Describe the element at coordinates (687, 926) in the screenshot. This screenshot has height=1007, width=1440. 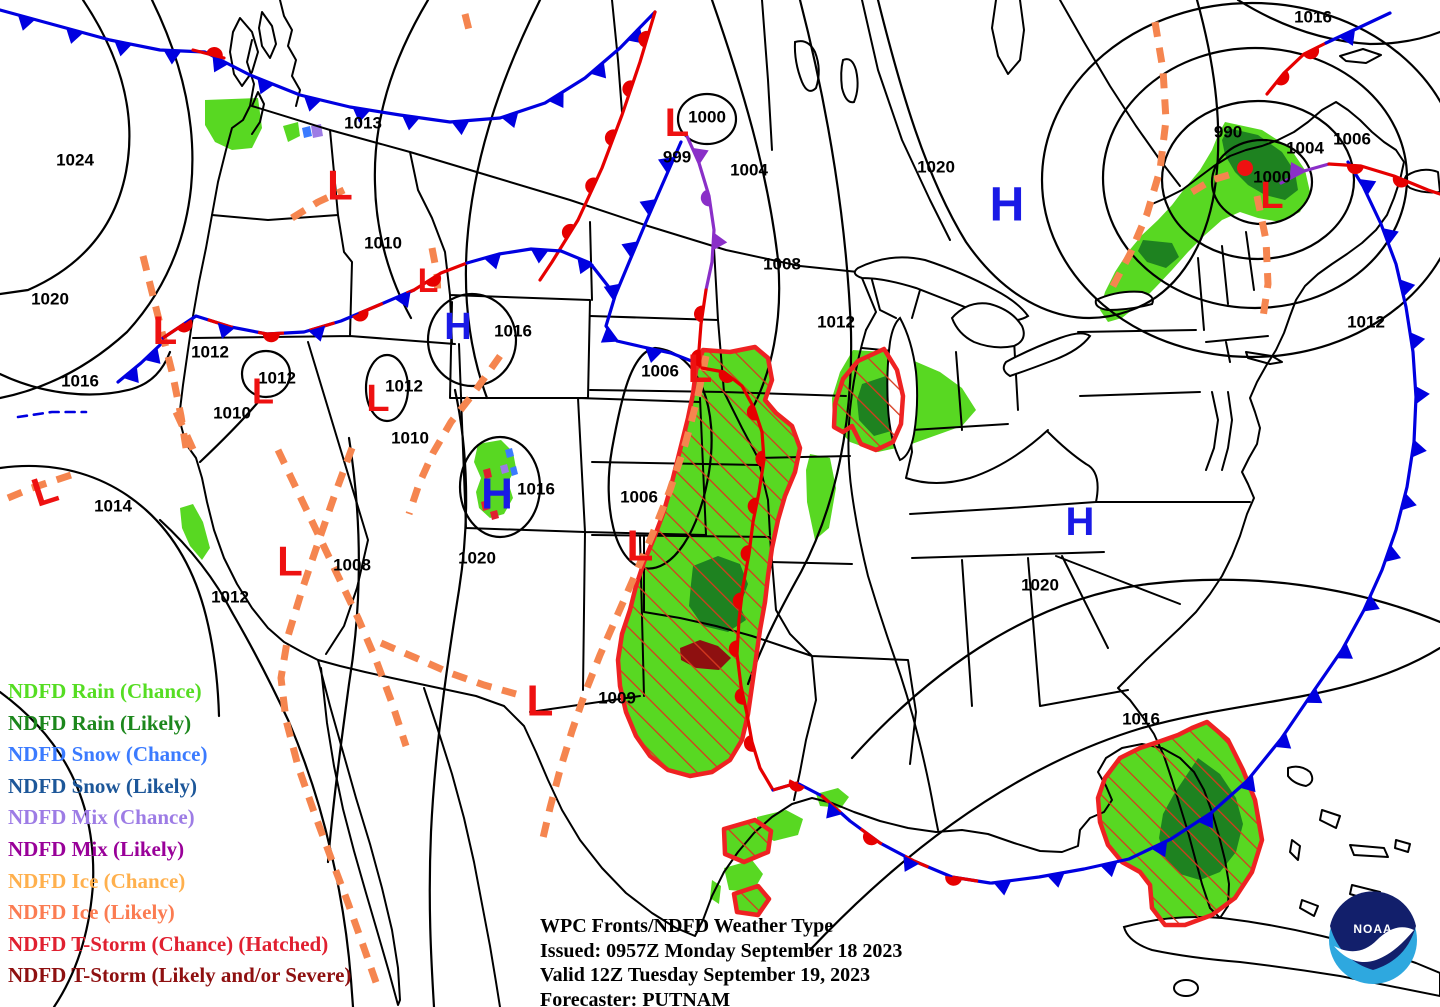
I see `caption-title: WPC Fronts/NDFD Weather Type` at that location.